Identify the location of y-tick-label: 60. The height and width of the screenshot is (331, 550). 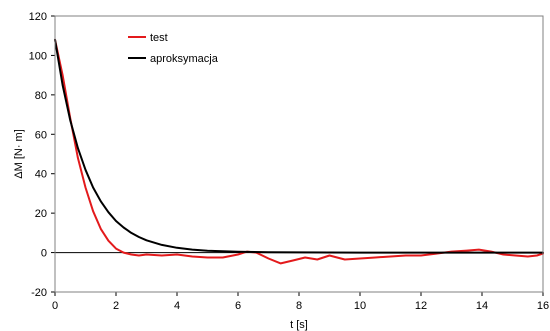
(41, 135).